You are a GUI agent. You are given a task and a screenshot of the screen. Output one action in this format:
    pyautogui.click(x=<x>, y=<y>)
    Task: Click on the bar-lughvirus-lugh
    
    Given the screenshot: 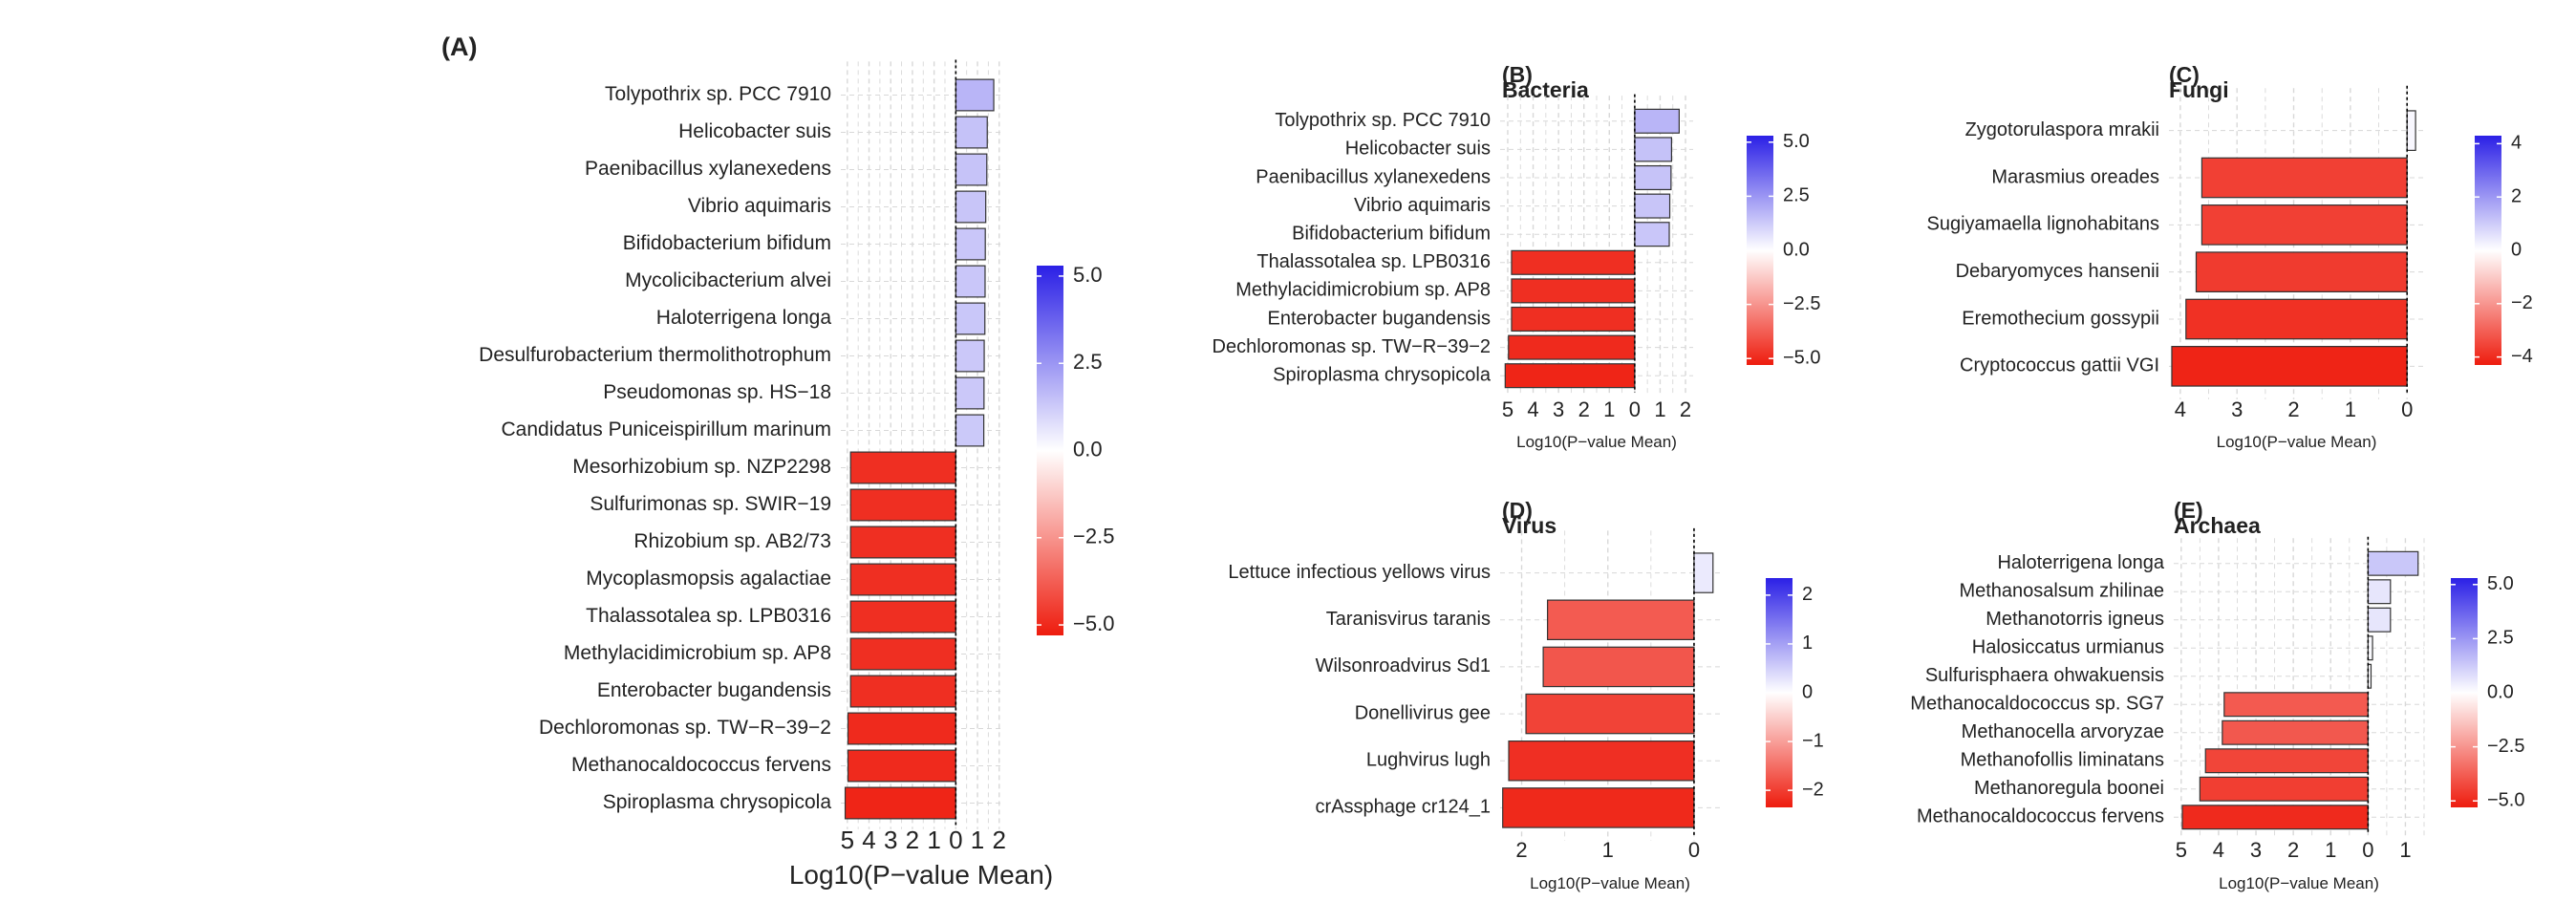 What is the action you would take?
    pyautogui.click(x=1601, y=761)
    